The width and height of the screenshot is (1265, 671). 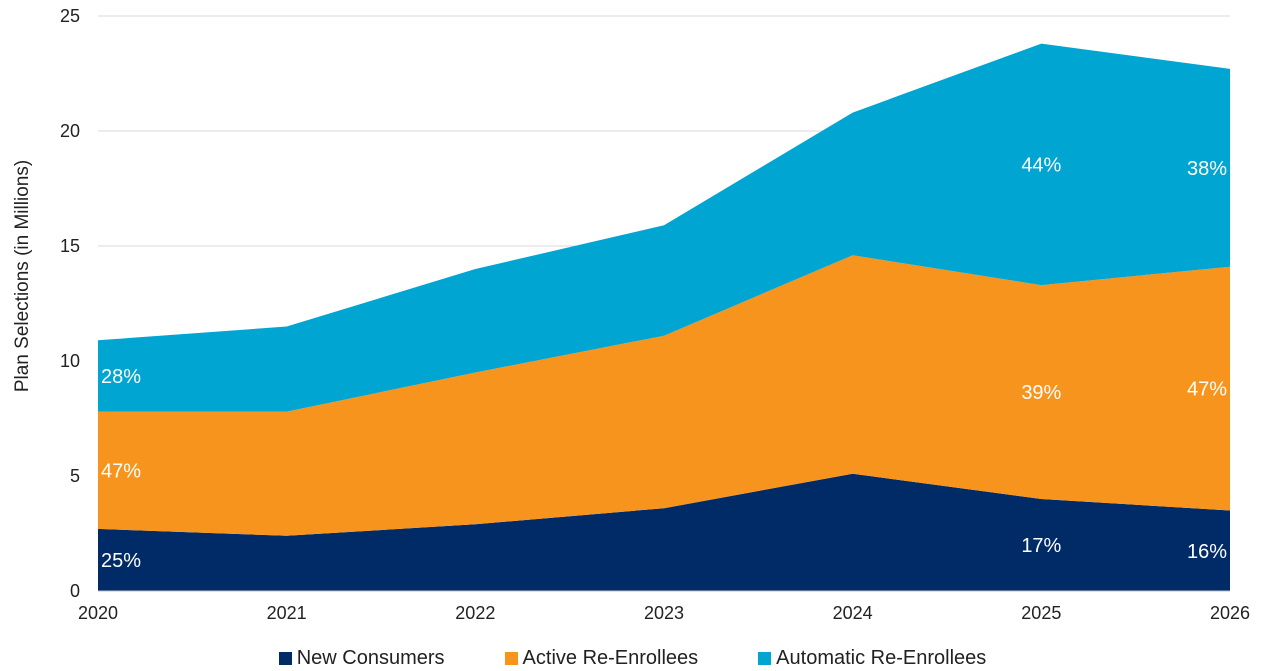 What do you see at coordinates (121, 377) in the screenshot?
I see `data-label: 28%` at bounding box center [121, 377].